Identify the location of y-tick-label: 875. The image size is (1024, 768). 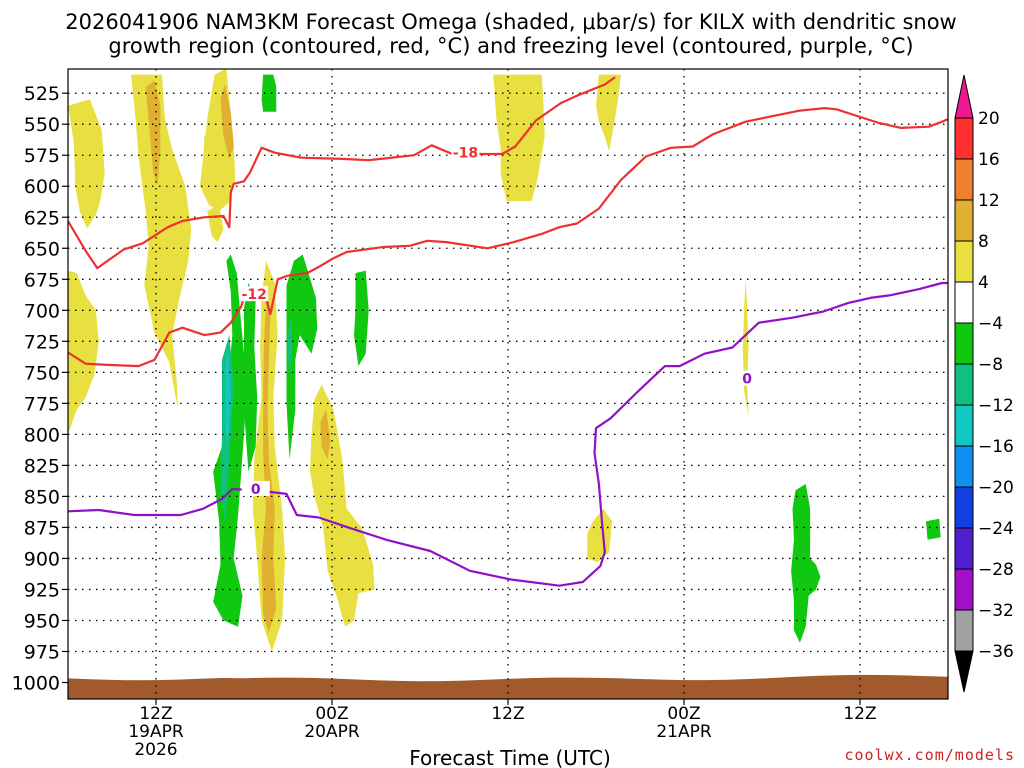
(42, 528).